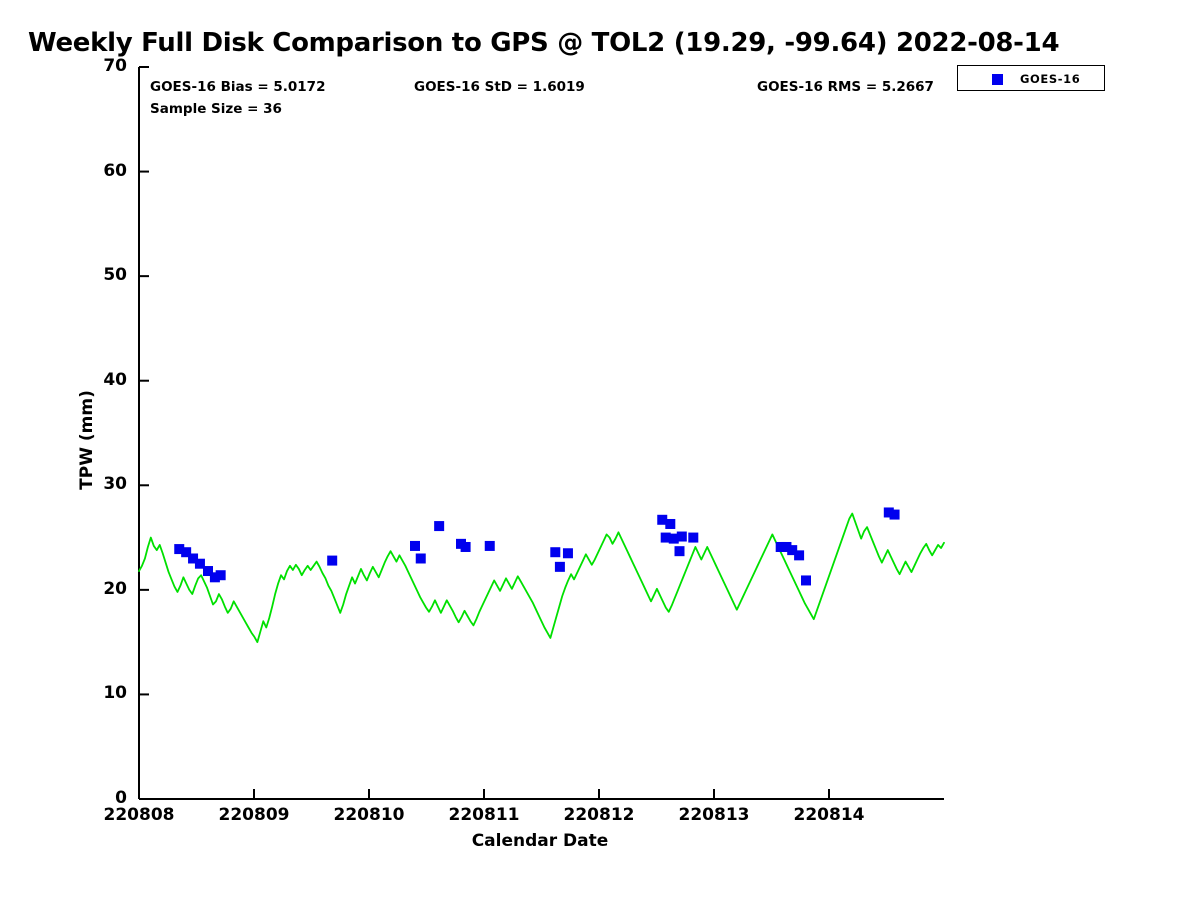  Describe the element at coordinates (599, 815) in the screenshot. I see `x-tick-label: 220812` at that location.